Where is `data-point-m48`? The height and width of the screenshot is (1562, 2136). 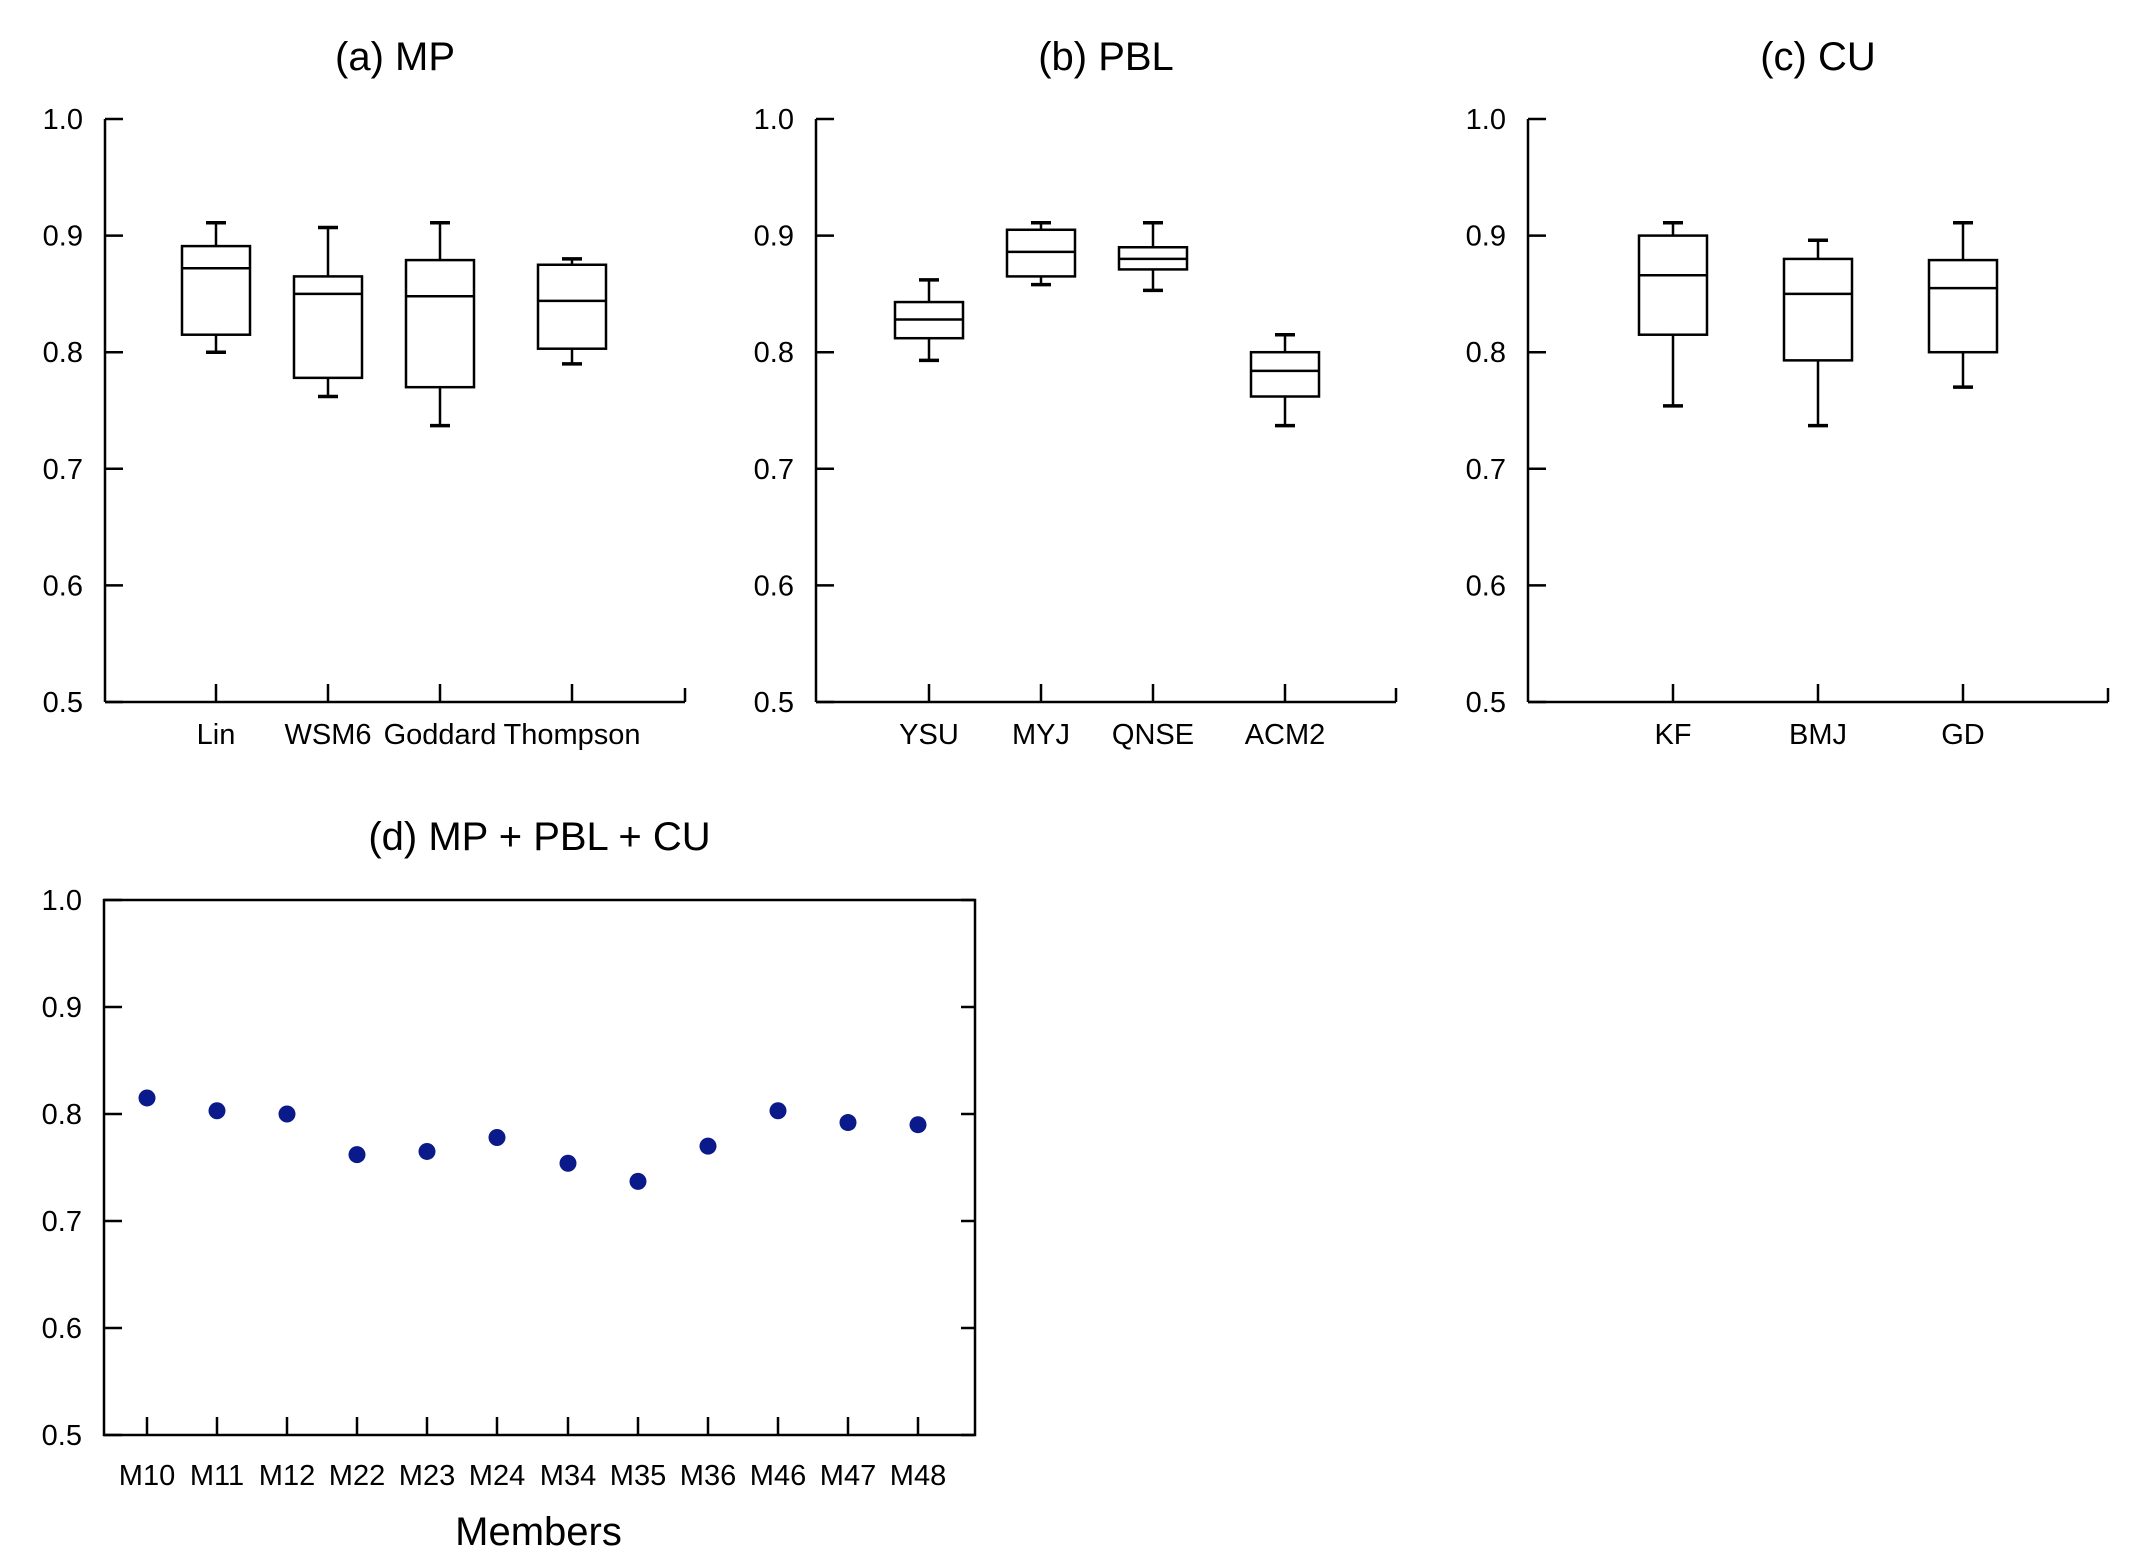 data-point-m48 is located at coordinates (918, 1125).